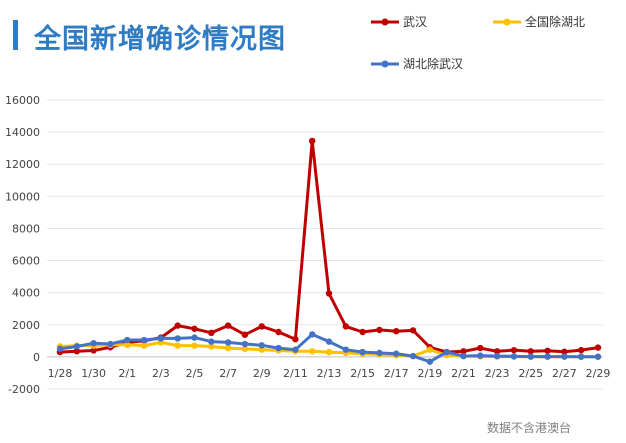  Describe the element at coordinates (161, 373) in the screenshot. I see `x-tick-label: 2/3` at that location.